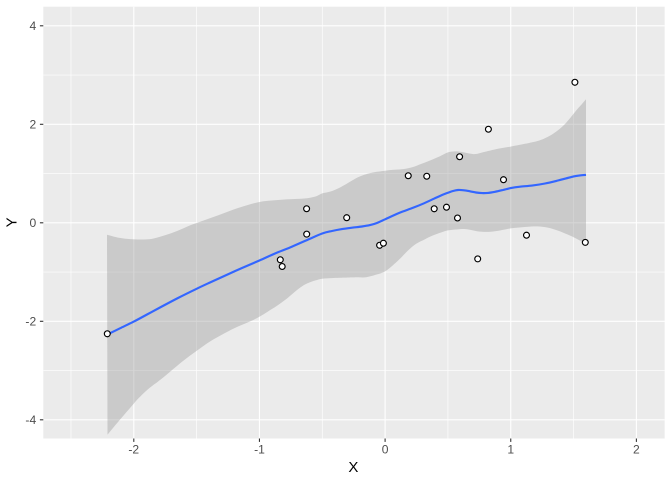  What do you see at coordinates (259, 449) in the screenshot?
I see `svg-text: -1` at bounding box center [259, 449].